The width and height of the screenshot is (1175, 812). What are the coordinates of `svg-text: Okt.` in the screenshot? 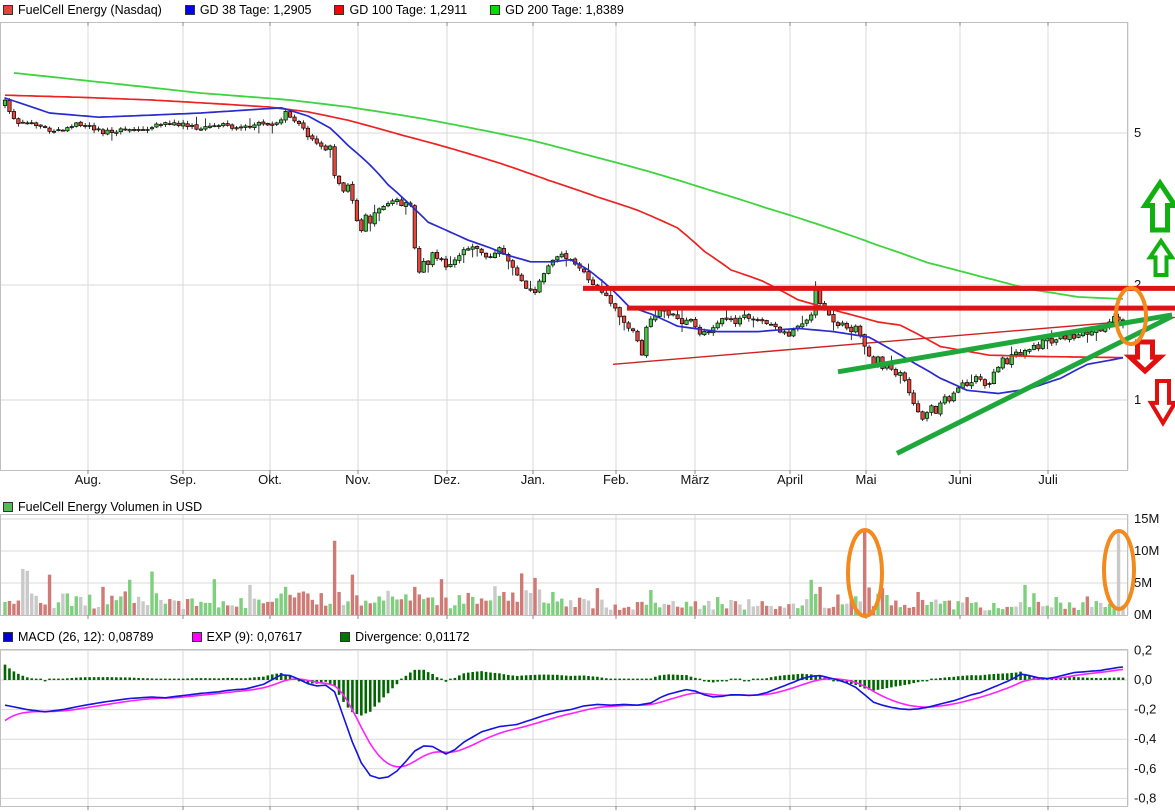 It's located at (270, 479).